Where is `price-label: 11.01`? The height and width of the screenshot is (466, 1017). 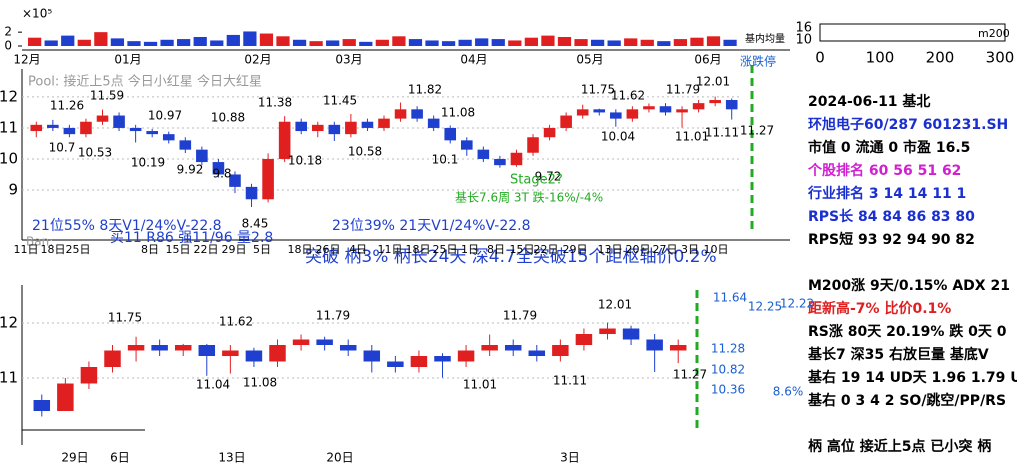 price-label: 11.01 is located at coordinates (692, 137).